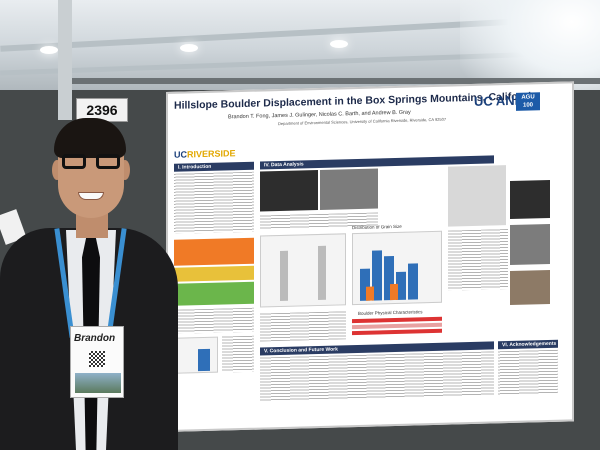 Image resolution: width=600 pixels, height=450 pixels. I want to click on figure-1-caption, so click(238, 354).